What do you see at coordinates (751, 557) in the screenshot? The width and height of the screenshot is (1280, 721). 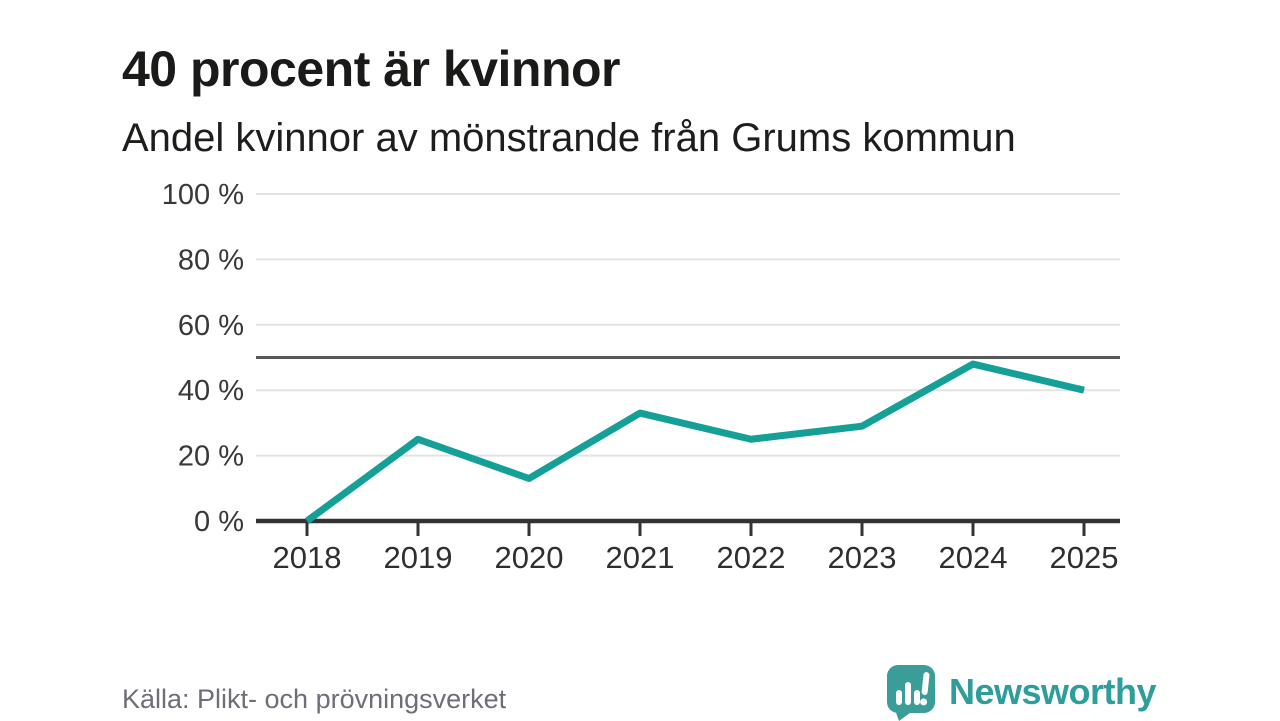 I see `x-tick-label: 2022` at bounding box center [751, 557].